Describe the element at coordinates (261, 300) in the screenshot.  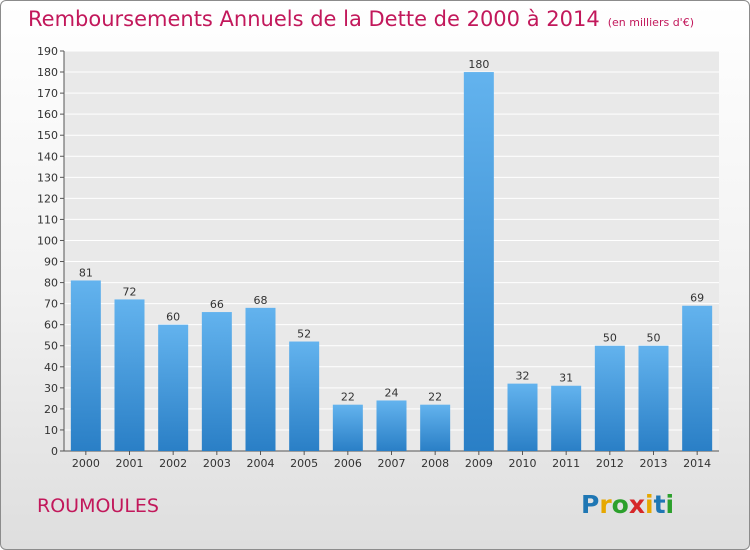
I see `bar-value-label: 68` at that location.